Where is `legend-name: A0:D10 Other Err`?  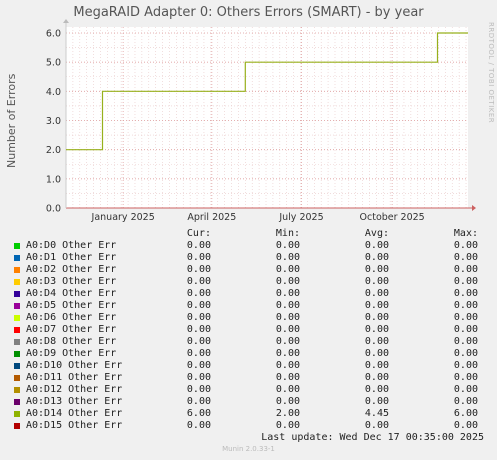
legend-name: A0:D10 Other Err is located at coordinates (74, 365).